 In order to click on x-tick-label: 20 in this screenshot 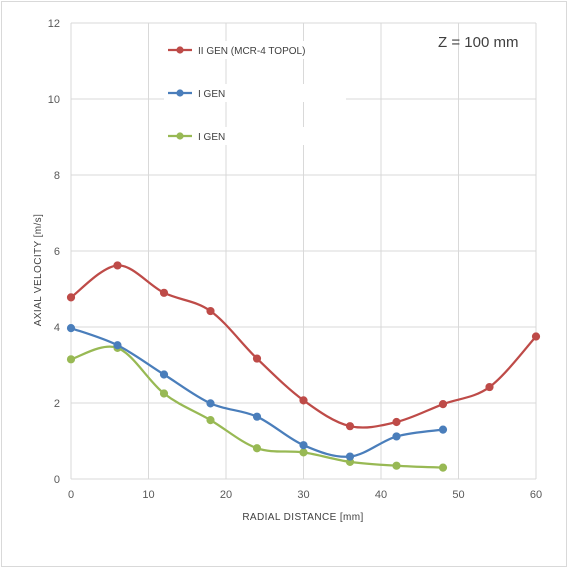, I will do `click(226, 495)`.